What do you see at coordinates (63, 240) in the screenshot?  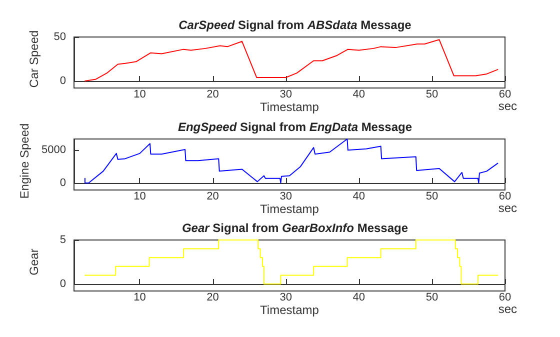 I see `y-tick-label: 5` at bounding box center [63, 240].